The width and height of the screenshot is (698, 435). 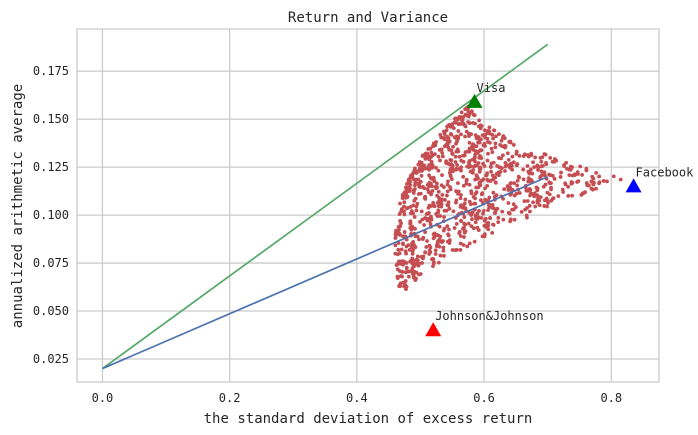 What do you see at coordinates (491, 88) in the screenshot?
I see `visa-label: Visa` at bounding box center [491, 88].